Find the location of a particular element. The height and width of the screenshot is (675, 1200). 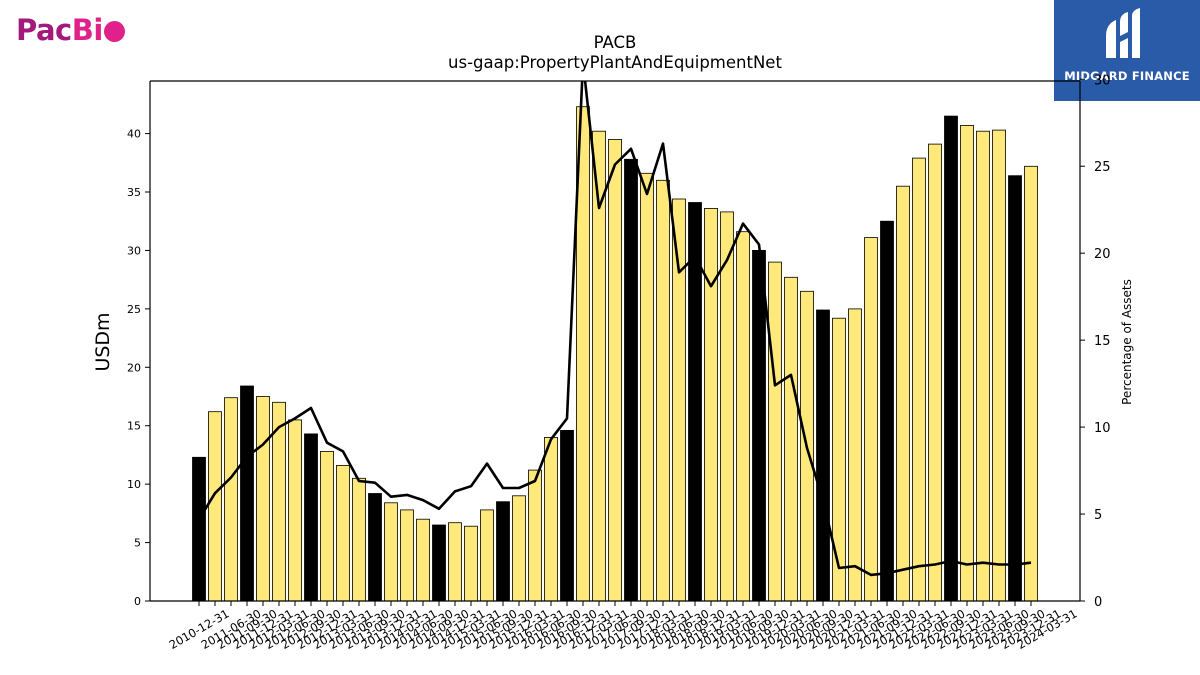

y-tick-label: 0 is located at coordinates (137, 601).